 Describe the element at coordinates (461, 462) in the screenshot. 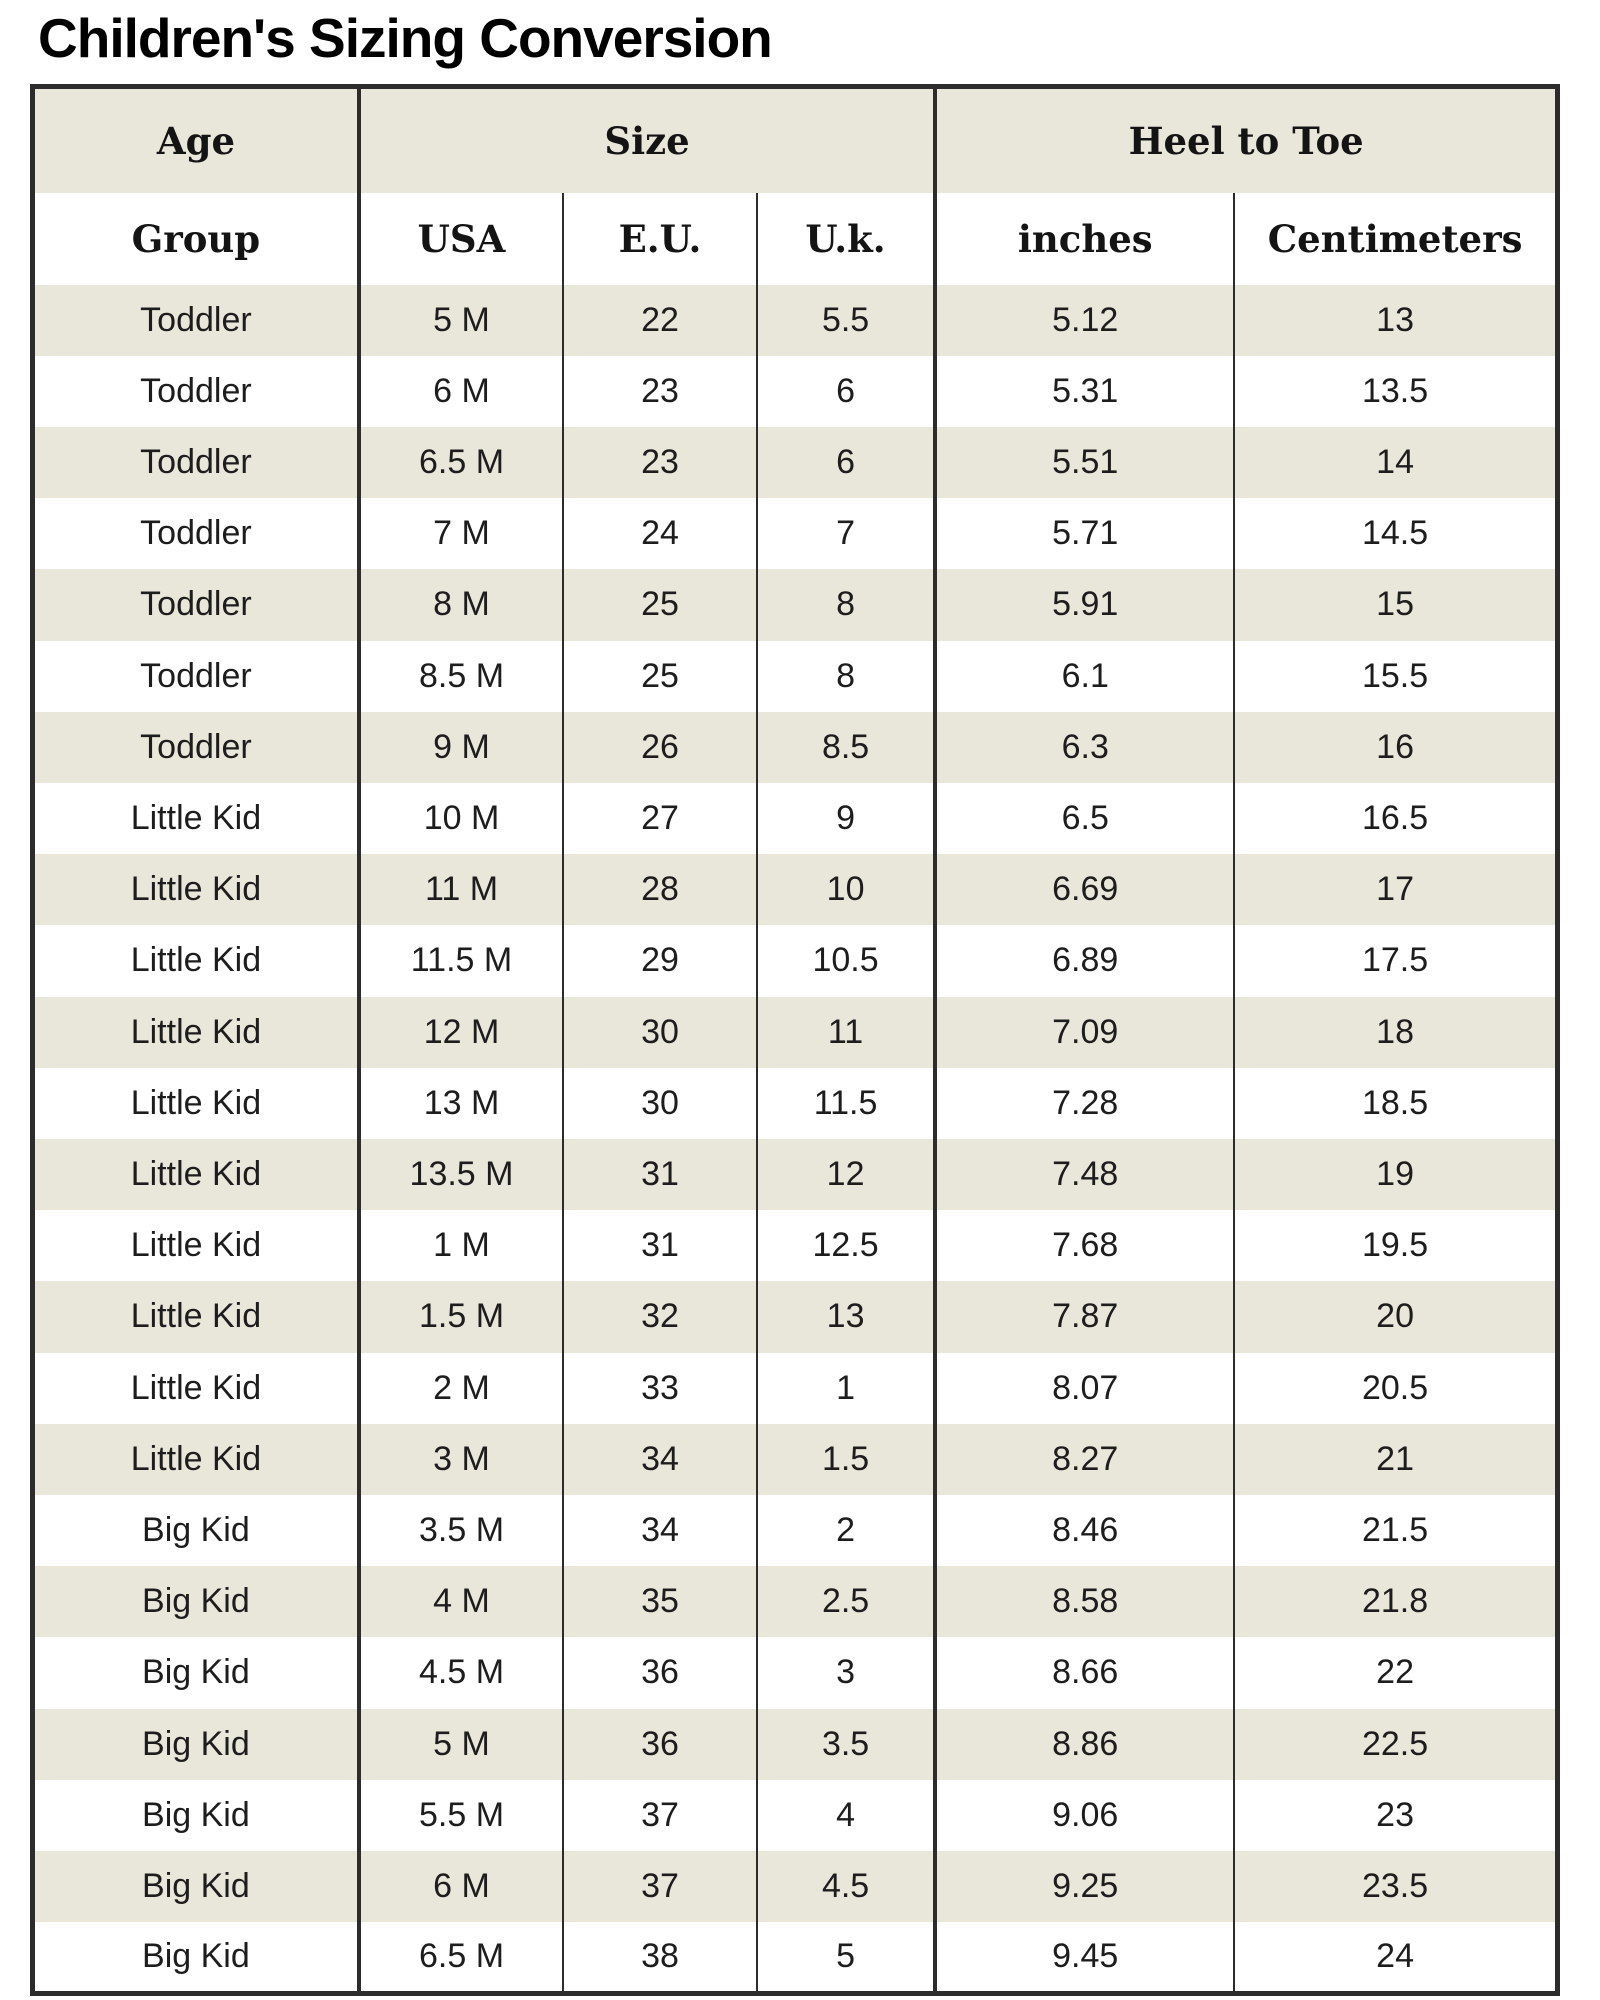

I see `cell-usa: 6.5 M` at that location.